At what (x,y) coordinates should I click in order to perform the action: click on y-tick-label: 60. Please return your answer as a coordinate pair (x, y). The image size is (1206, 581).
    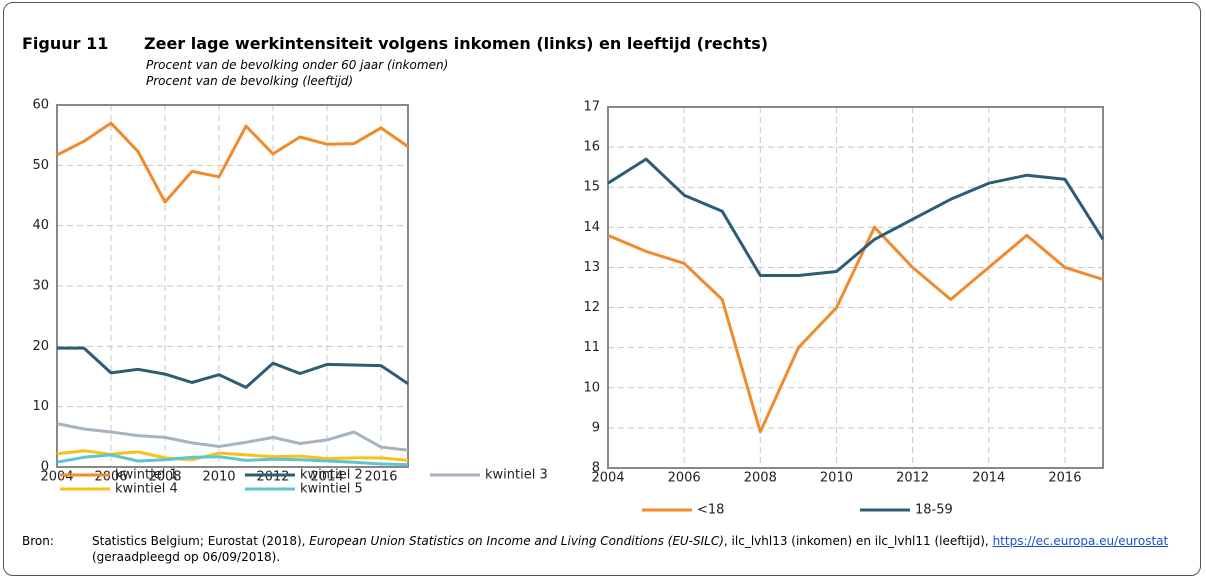
    Looking at the image, I should click on (40, 105).